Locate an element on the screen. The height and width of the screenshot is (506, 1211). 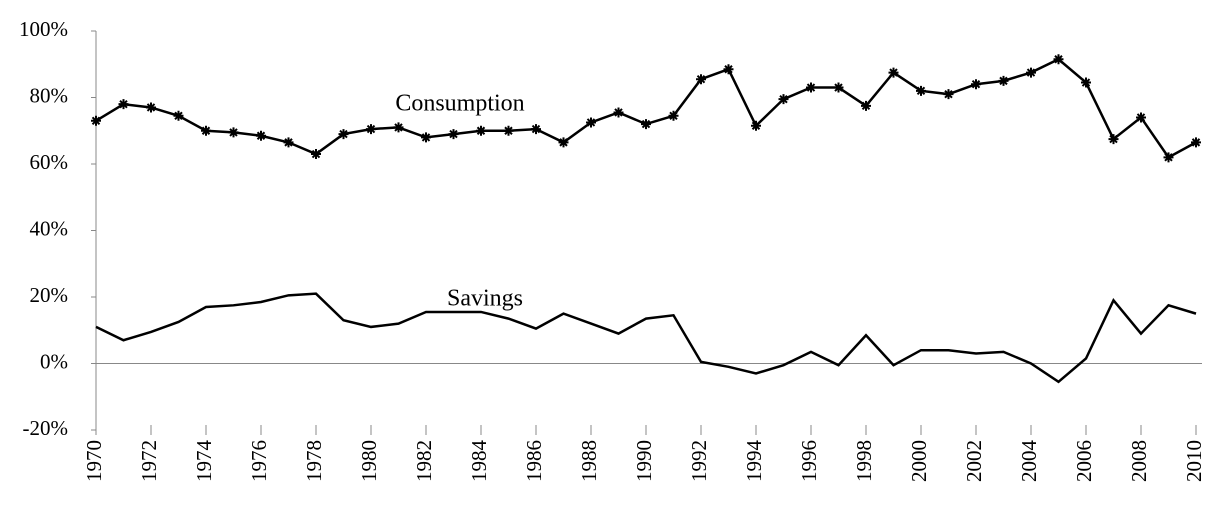
x-tick-label: 2002 is located at coordinates (974, 461).